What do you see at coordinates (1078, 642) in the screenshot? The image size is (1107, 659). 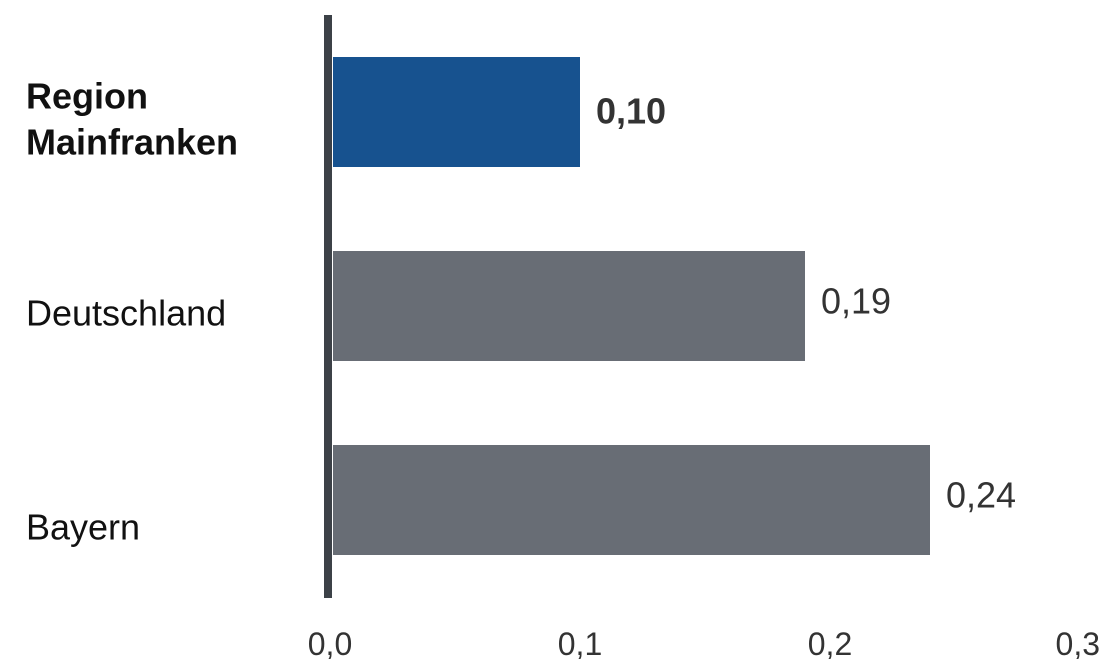 I see `x-tick-label-3: 0,3` at bounding box center [1078, 642].